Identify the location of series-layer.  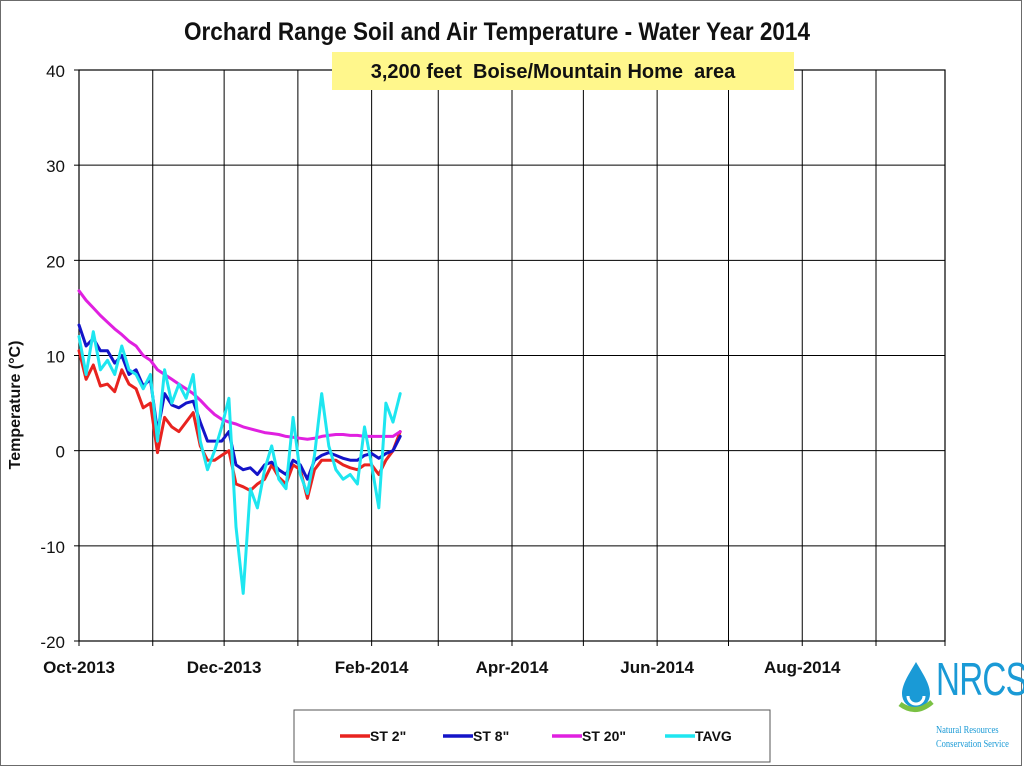
(239, 442).